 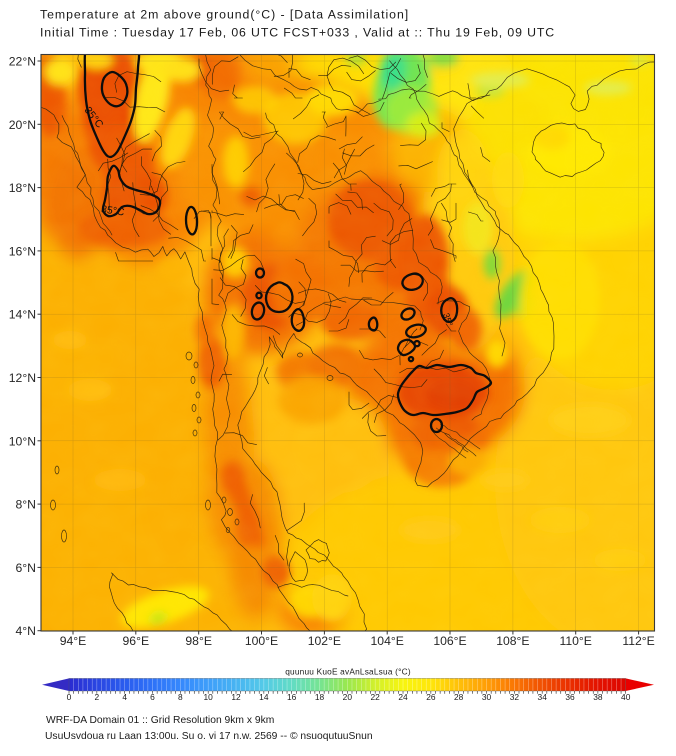 I want to click on svg-text: 4°N, so click(x=26, y=631).